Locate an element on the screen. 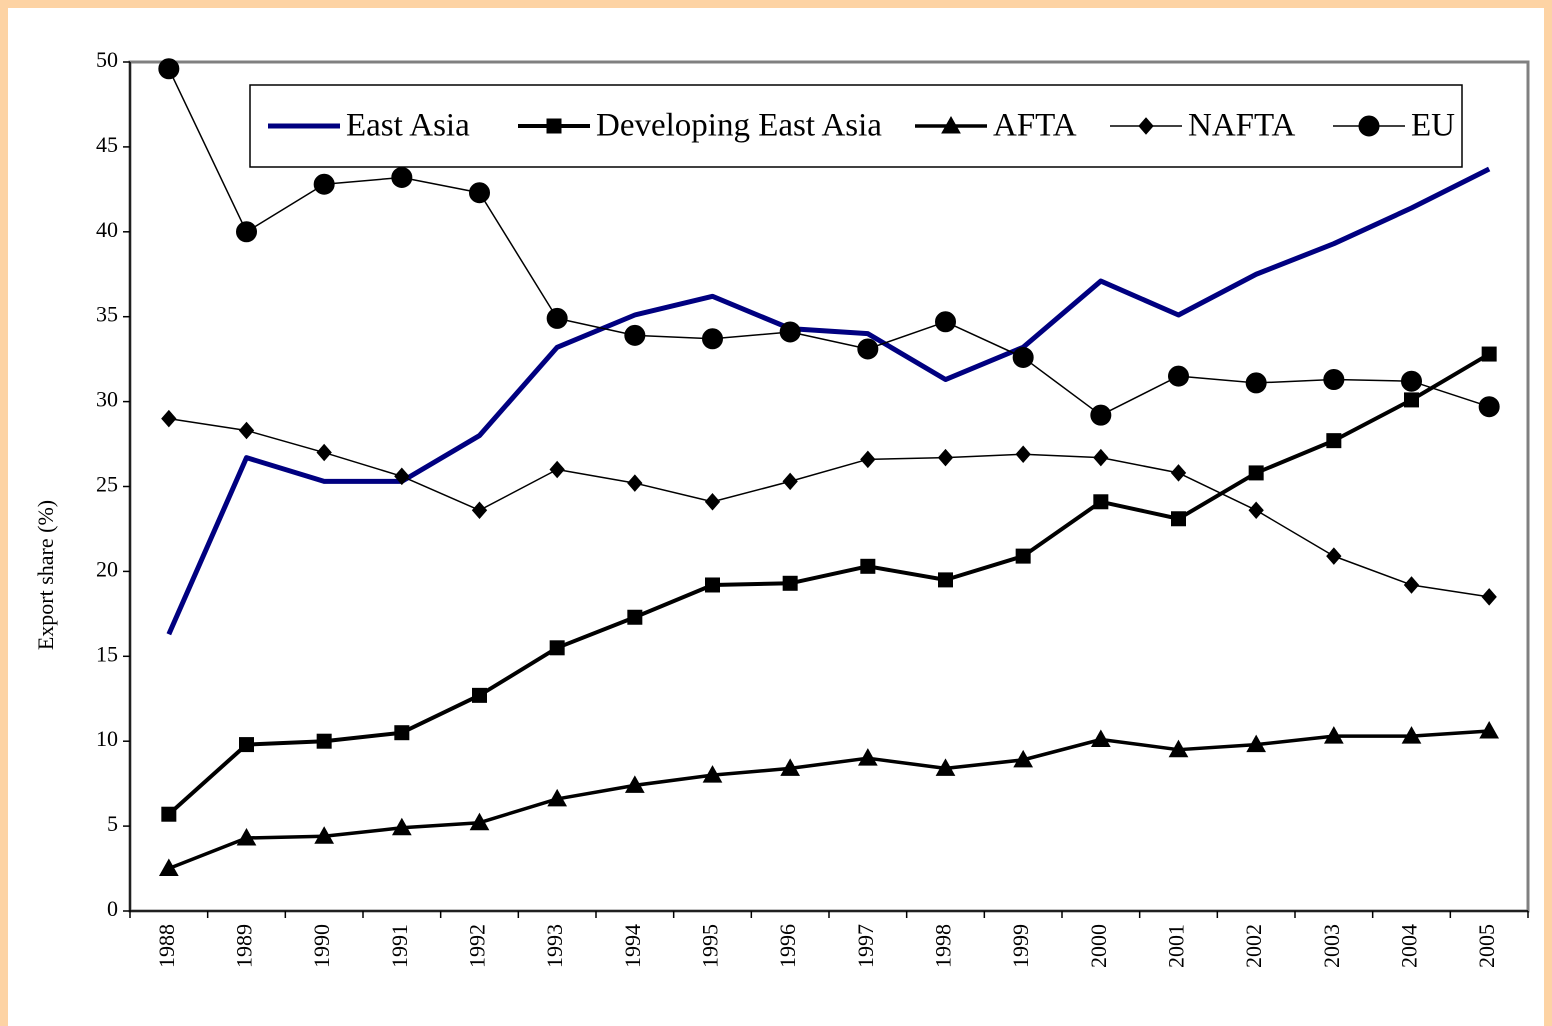  x-tick-label: 1989 is located at coordinates (244, 946).